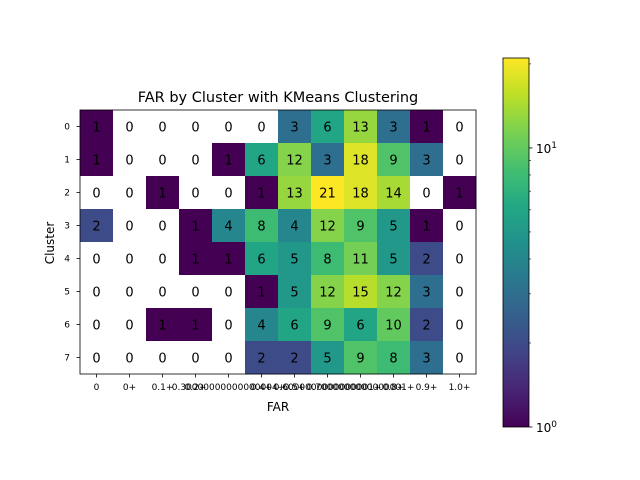  I want to click on x-tick-label: 0.1+, so click(163, 388).